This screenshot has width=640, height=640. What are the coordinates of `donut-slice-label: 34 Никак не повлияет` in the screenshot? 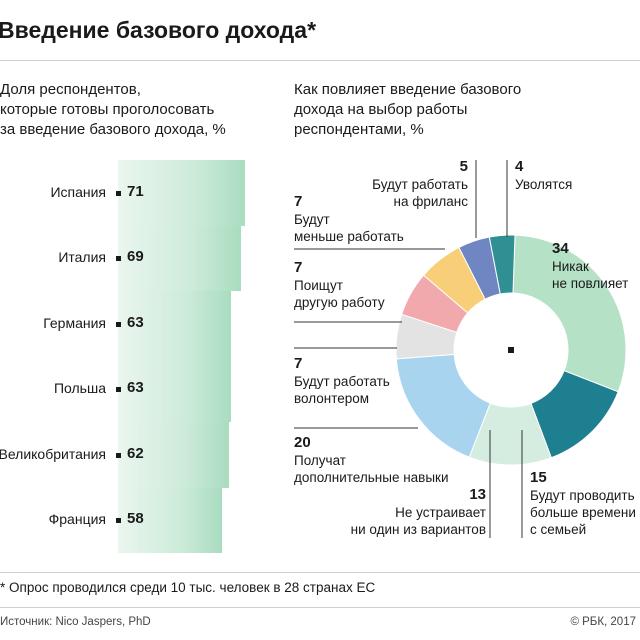 It's located at (590, 266).